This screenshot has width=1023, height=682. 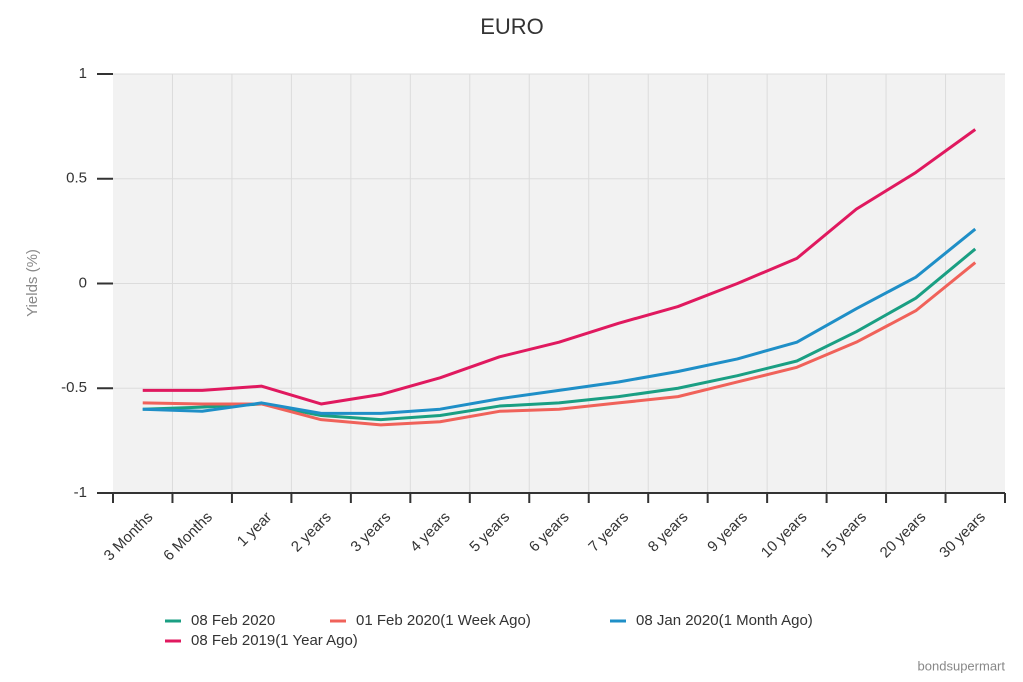 What do you see at coordinates (233, 620) in the screenshot?
I see `legend-label: 08 Feb 2020` at bounding box center [233, 620].